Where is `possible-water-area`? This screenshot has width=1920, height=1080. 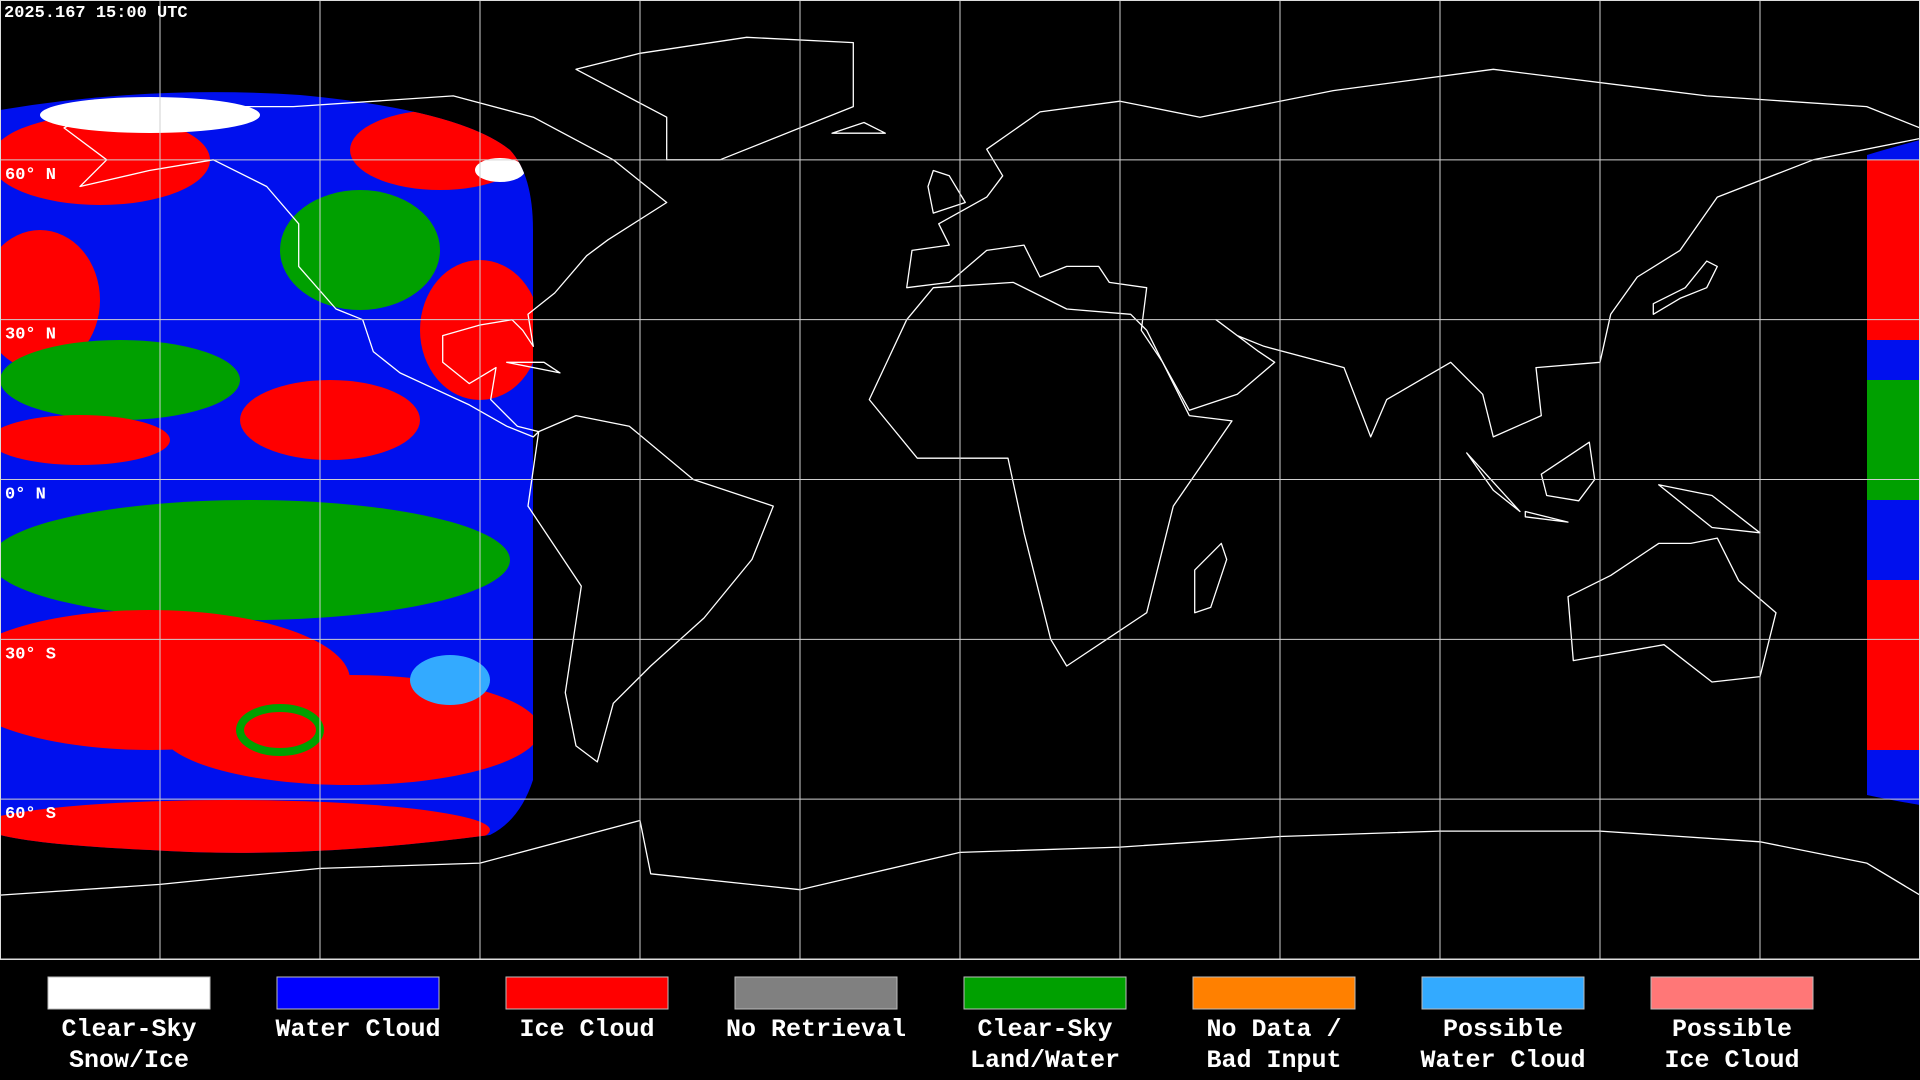
possible-water-area is located at coordinates (450, 680).